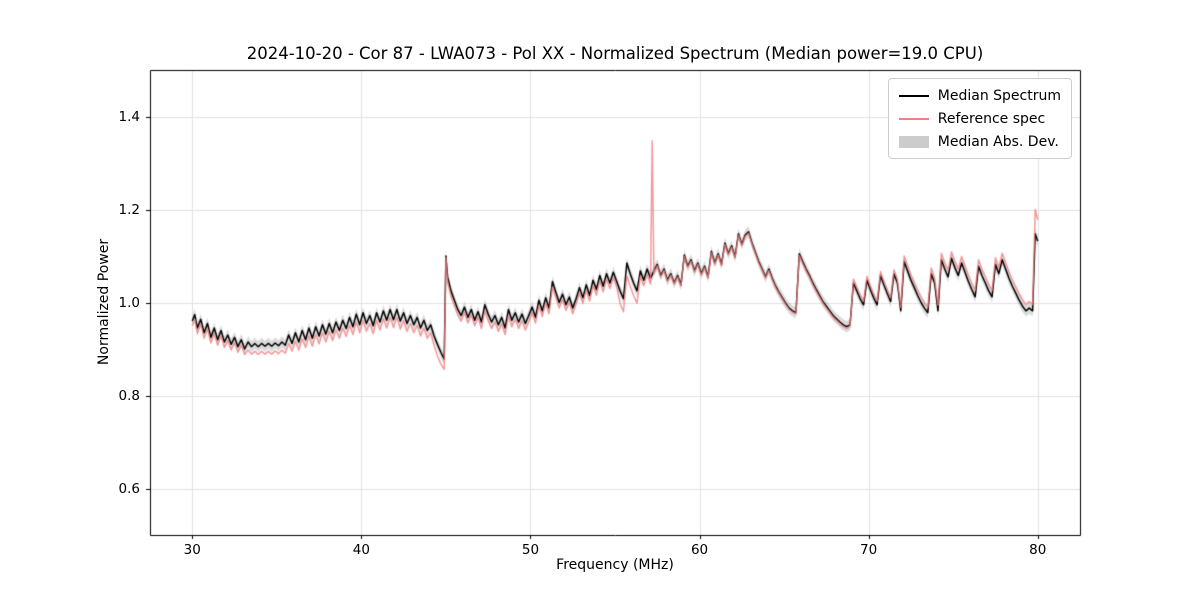  What do you see at coordinates (530, 550) in the screenshot?
I see `x-tick-label: 50` at bounding box center [530, 550].